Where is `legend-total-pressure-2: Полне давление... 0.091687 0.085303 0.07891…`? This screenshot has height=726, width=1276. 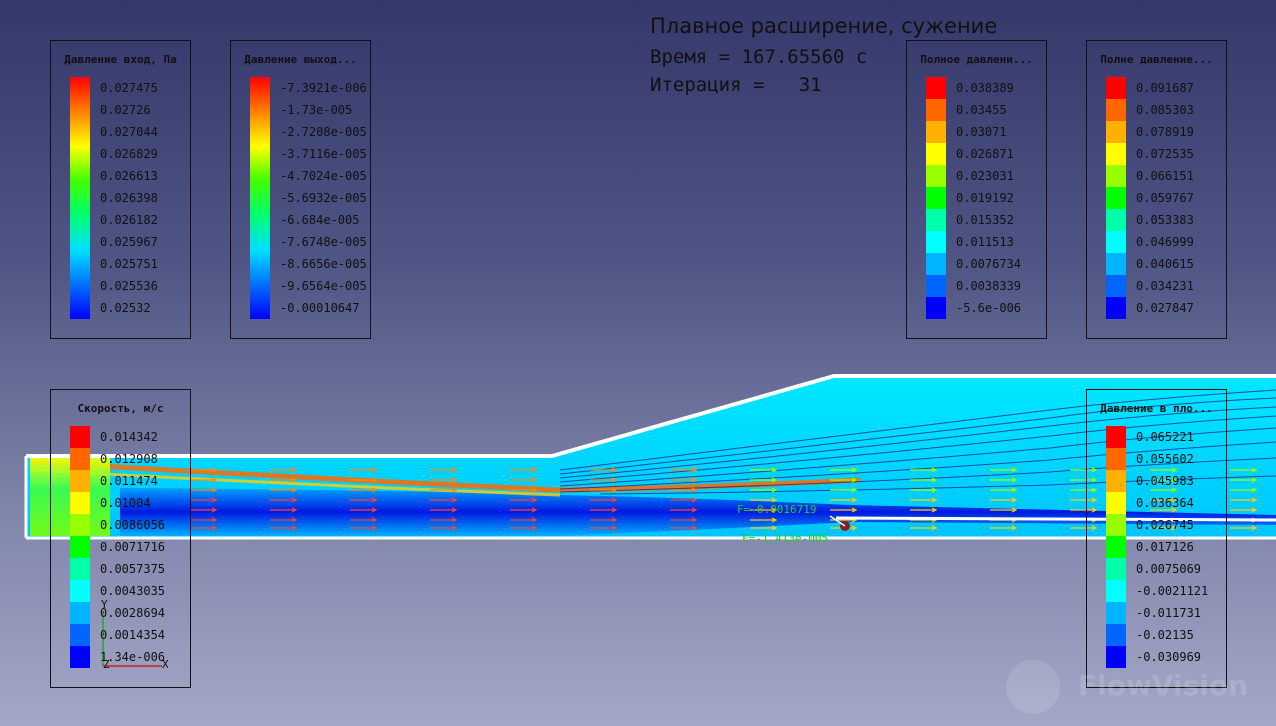
legend-total-pressure-2: Полне давление... 0.091687 0.085303 0.07891… is located at coordinates (1156, 189).